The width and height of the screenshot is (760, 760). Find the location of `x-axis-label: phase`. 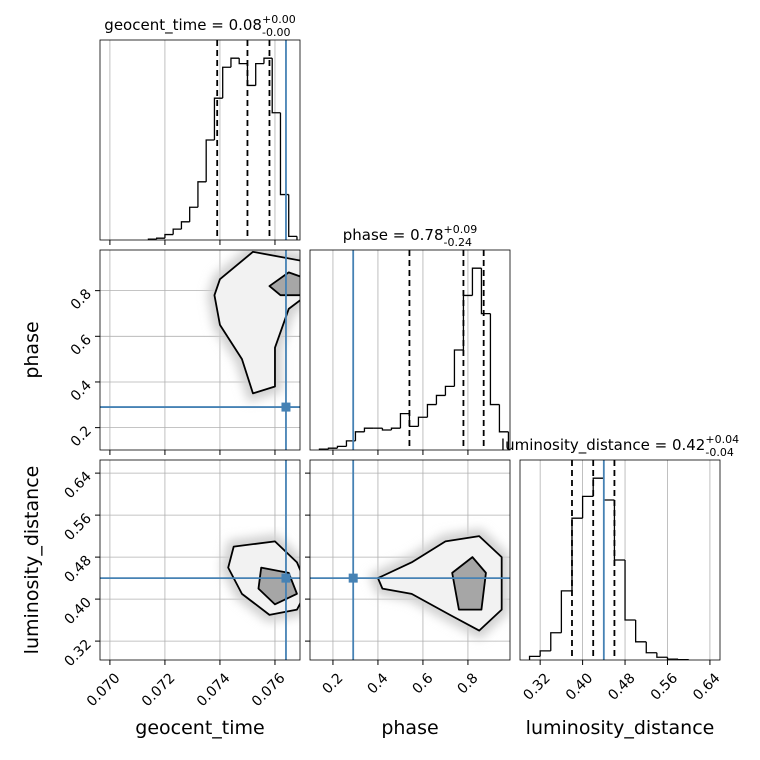

x-axis-label: phase is located at coordinates (409, 728).